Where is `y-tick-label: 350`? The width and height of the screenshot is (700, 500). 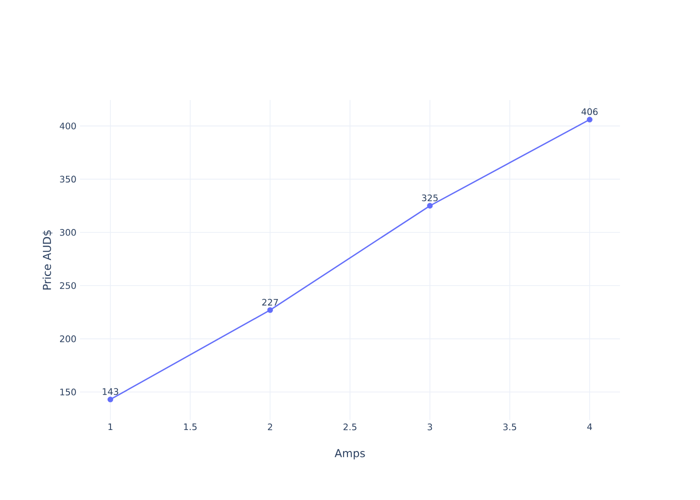
y-tick-label: 350 is located at coordinates (68, 179).